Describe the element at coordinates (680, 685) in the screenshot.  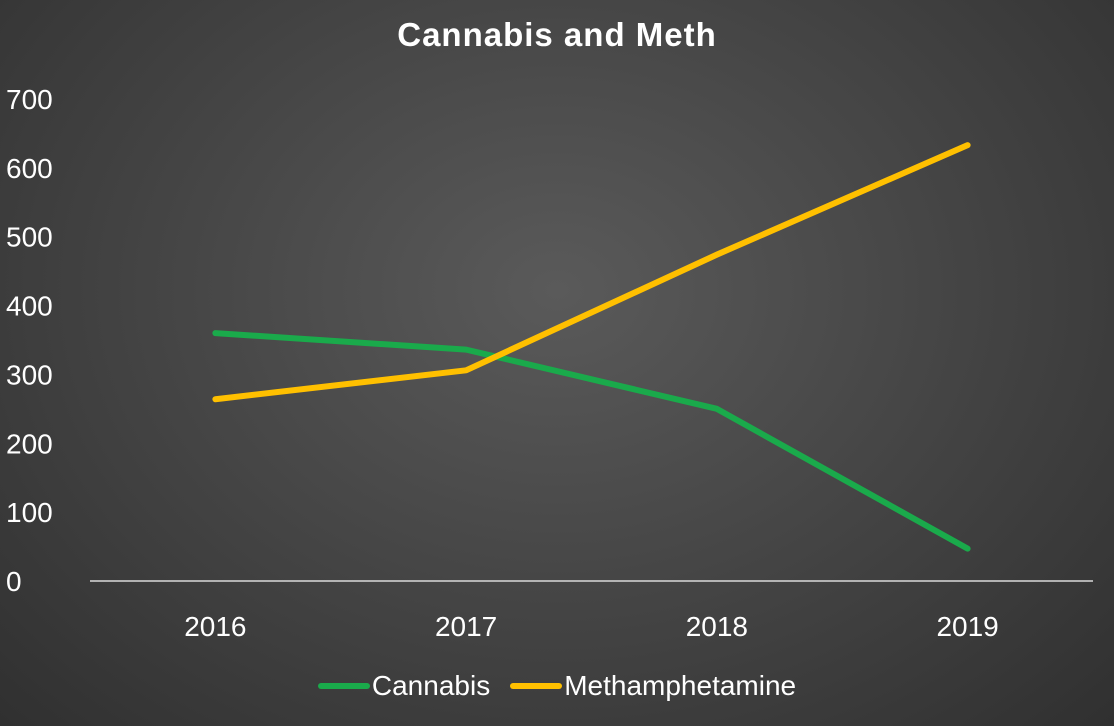
I see `legend-label-methamphetamine: Methamphetamine` at that location.